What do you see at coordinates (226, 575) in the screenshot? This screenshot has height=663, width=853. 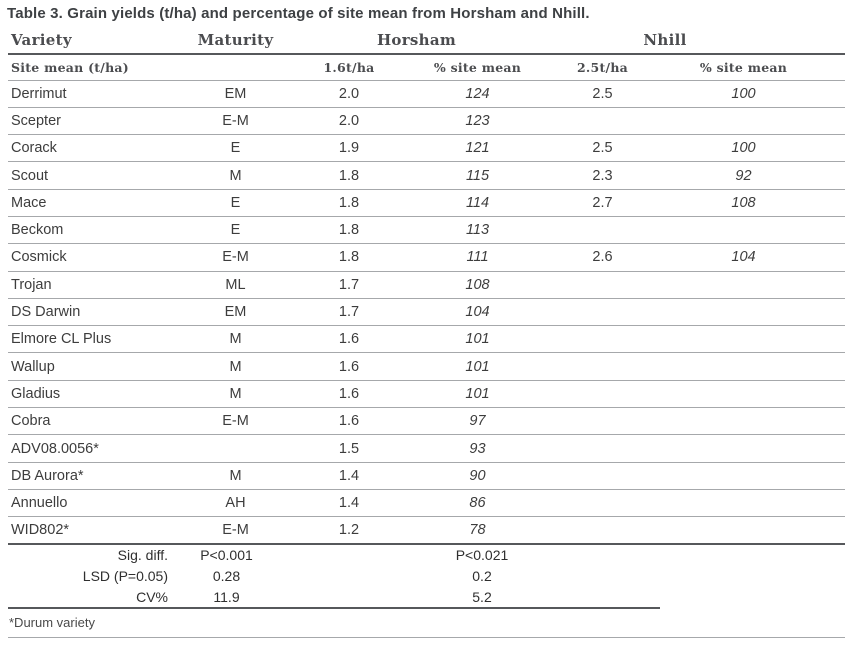 I see `stat-horsham-cell: 0.28` at bounding box center [226, 575].